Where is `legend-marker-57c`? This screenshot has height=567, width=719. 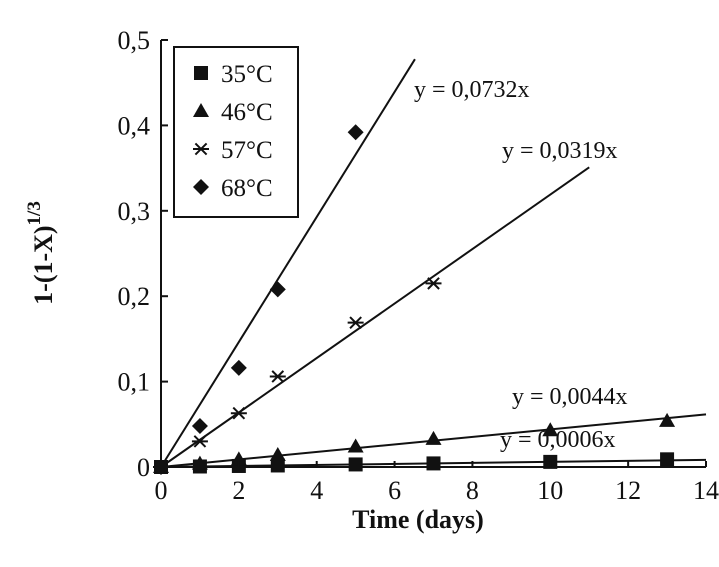 legend-marker-57c is located at coordinates (201, 149).